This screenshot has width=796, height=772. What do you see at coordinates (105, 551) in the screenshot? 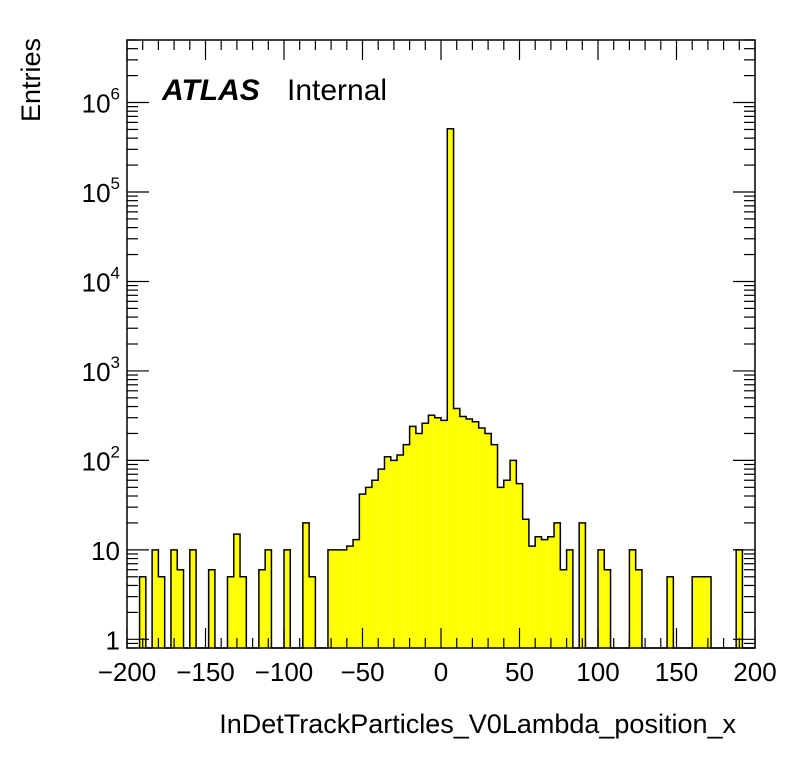
I see `y-tick-label: 10` at bounding box center [105, 551].